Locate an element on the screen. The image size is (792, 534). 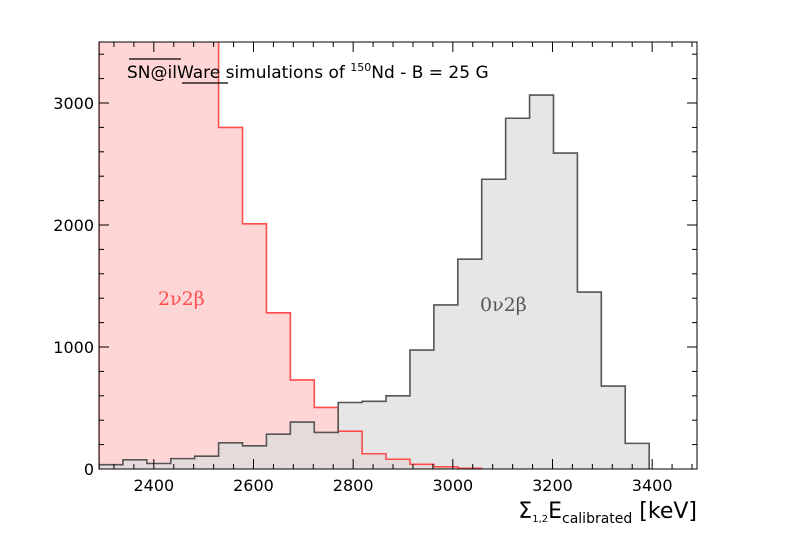
x-tick-label: 3000 is located at coordinates (452, 485).